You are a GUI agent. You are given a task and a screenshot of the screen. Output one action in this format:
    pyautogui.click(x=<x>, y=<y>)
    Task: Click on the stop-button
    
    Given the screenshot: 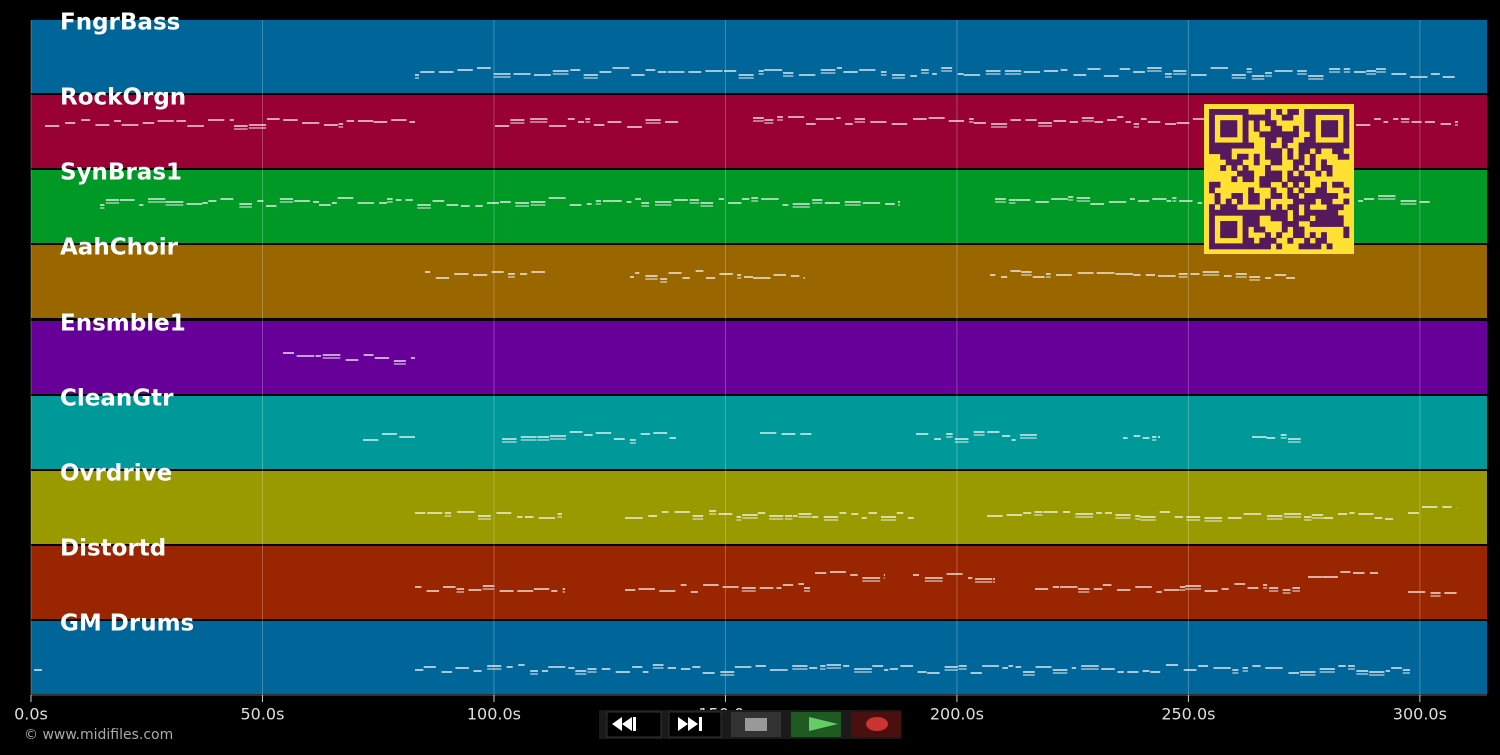 What is the action you would take?
    pyautogui.click(x=756, y=724)
    